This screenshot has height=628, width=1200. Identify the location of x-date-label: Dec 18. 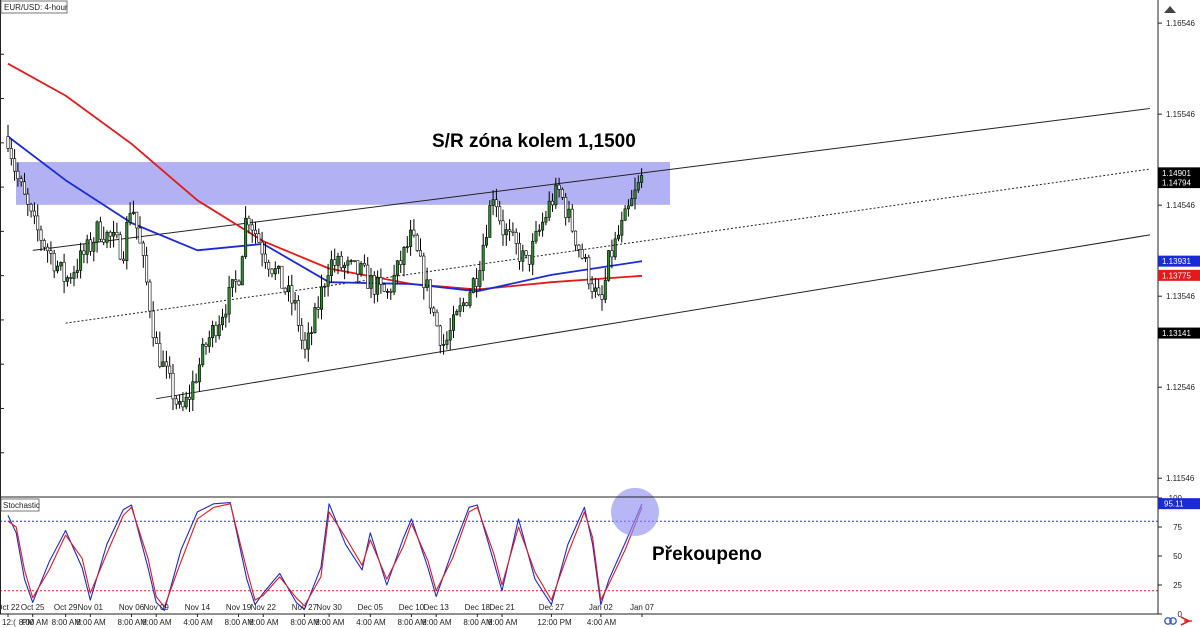
(478, 607).